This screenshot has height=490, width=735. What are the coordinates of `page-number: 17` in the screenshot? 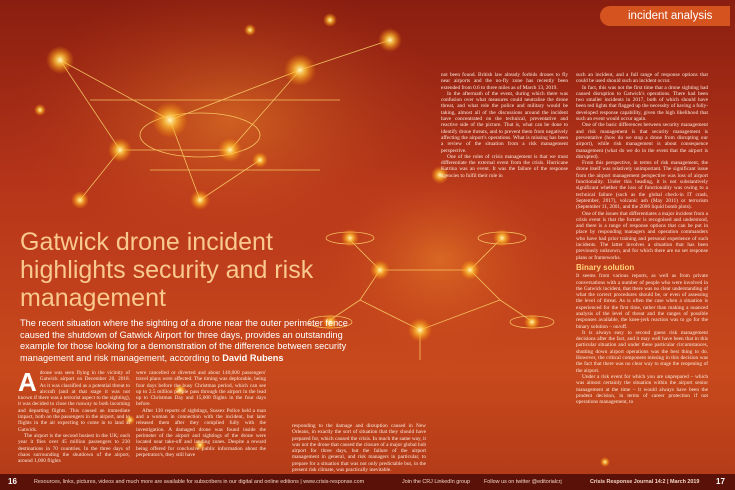 It's located at (720, 481).